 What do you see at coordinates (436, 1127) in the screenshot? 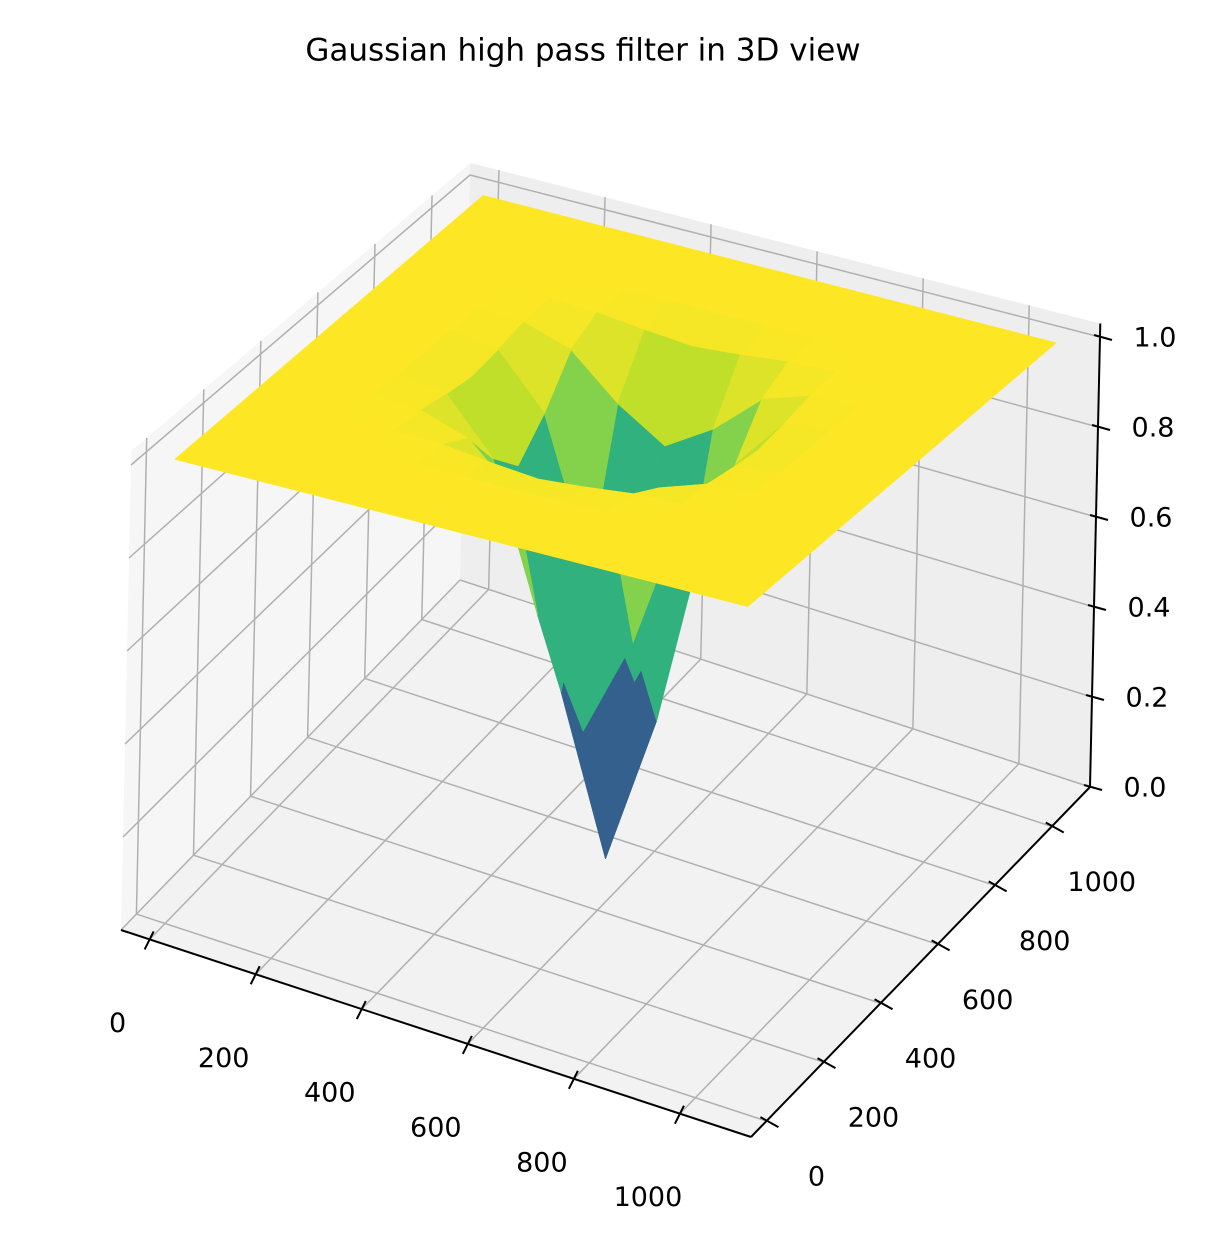
I see `x-tick-label: 600` at bounding box center [436, 1127].